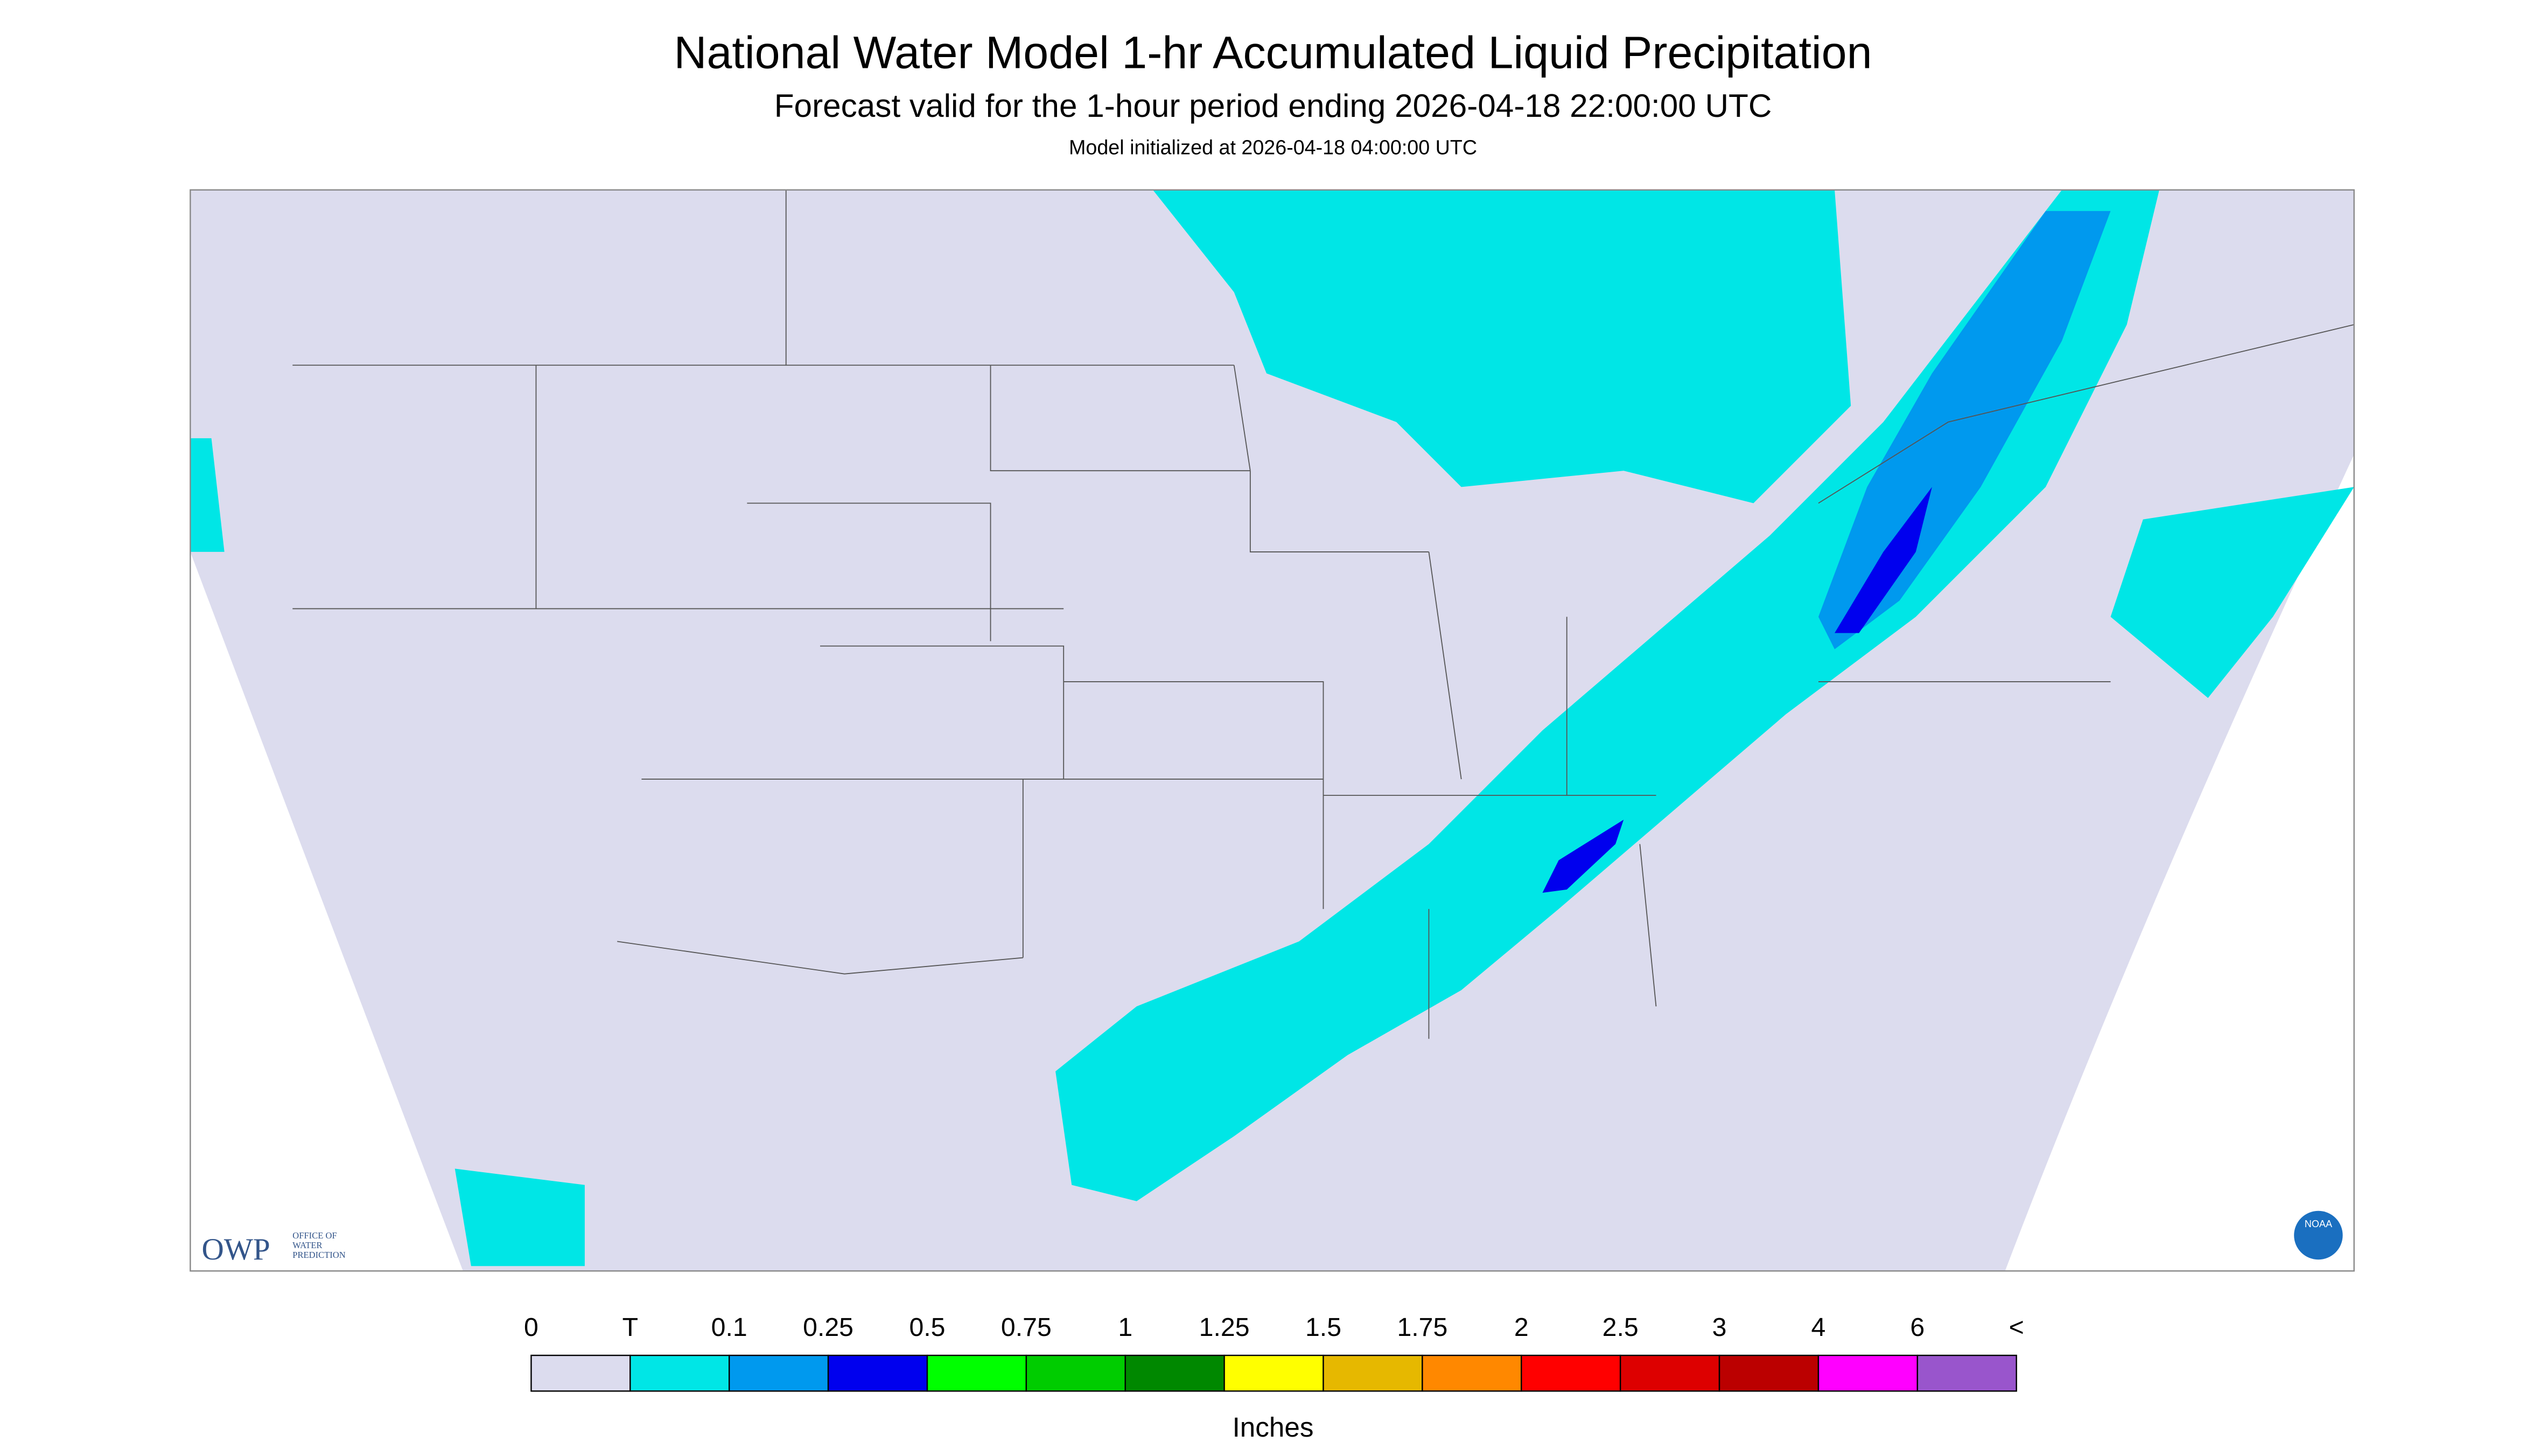 This screenshot has width=2533, height=1456. What do you see at coordinates (531, 1327) in the screenshot?
I see `legend-label: 0` at bounding box center [531, 1327].